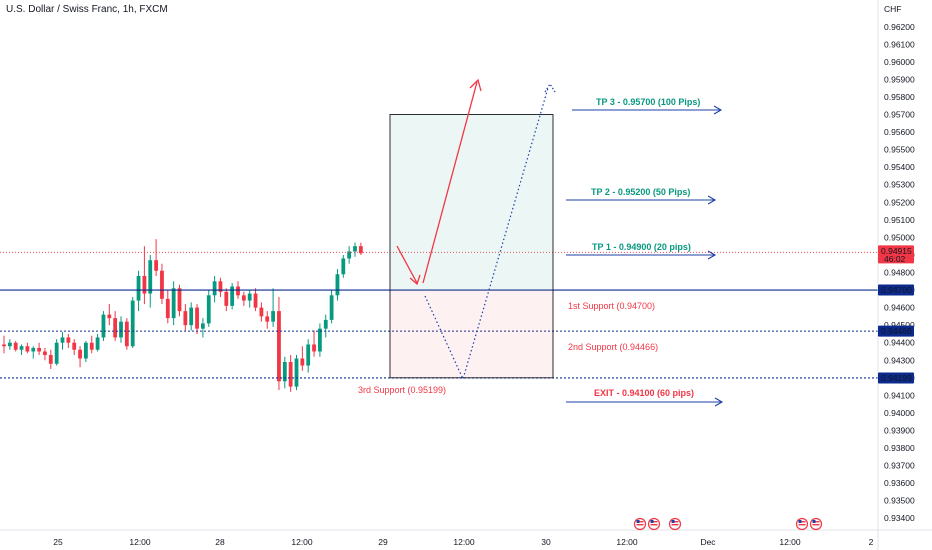 The image size is (932, 550). Describe the element at coordinates (899, 395) in the screenshot. I see `y-tick-label: 0.94100` at that location.